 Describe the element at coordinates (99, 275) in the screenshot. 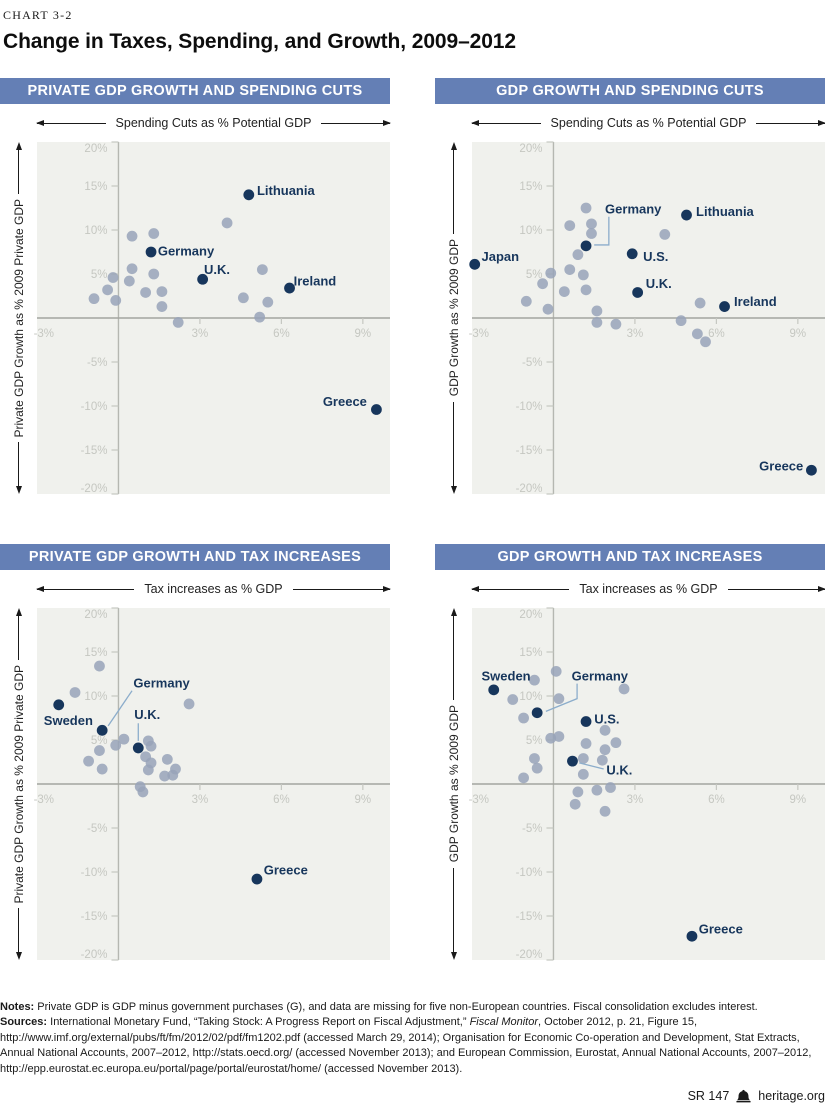

I see `y-tick-label: 5%` at that location.